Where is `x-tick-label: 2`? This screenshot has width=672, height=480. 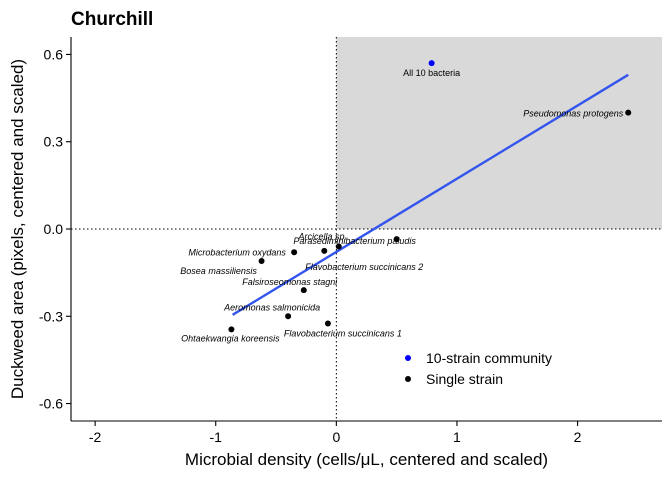
x-tick-label: 2 is located at coordinates (578, 437).